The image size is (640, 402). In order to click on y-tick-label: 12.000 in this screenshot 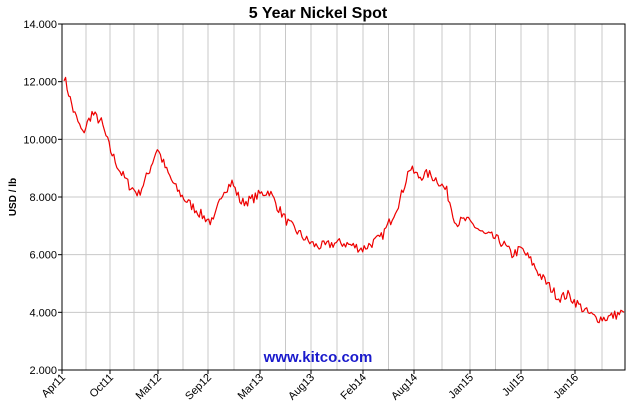, I will do `click(40, 83)`.